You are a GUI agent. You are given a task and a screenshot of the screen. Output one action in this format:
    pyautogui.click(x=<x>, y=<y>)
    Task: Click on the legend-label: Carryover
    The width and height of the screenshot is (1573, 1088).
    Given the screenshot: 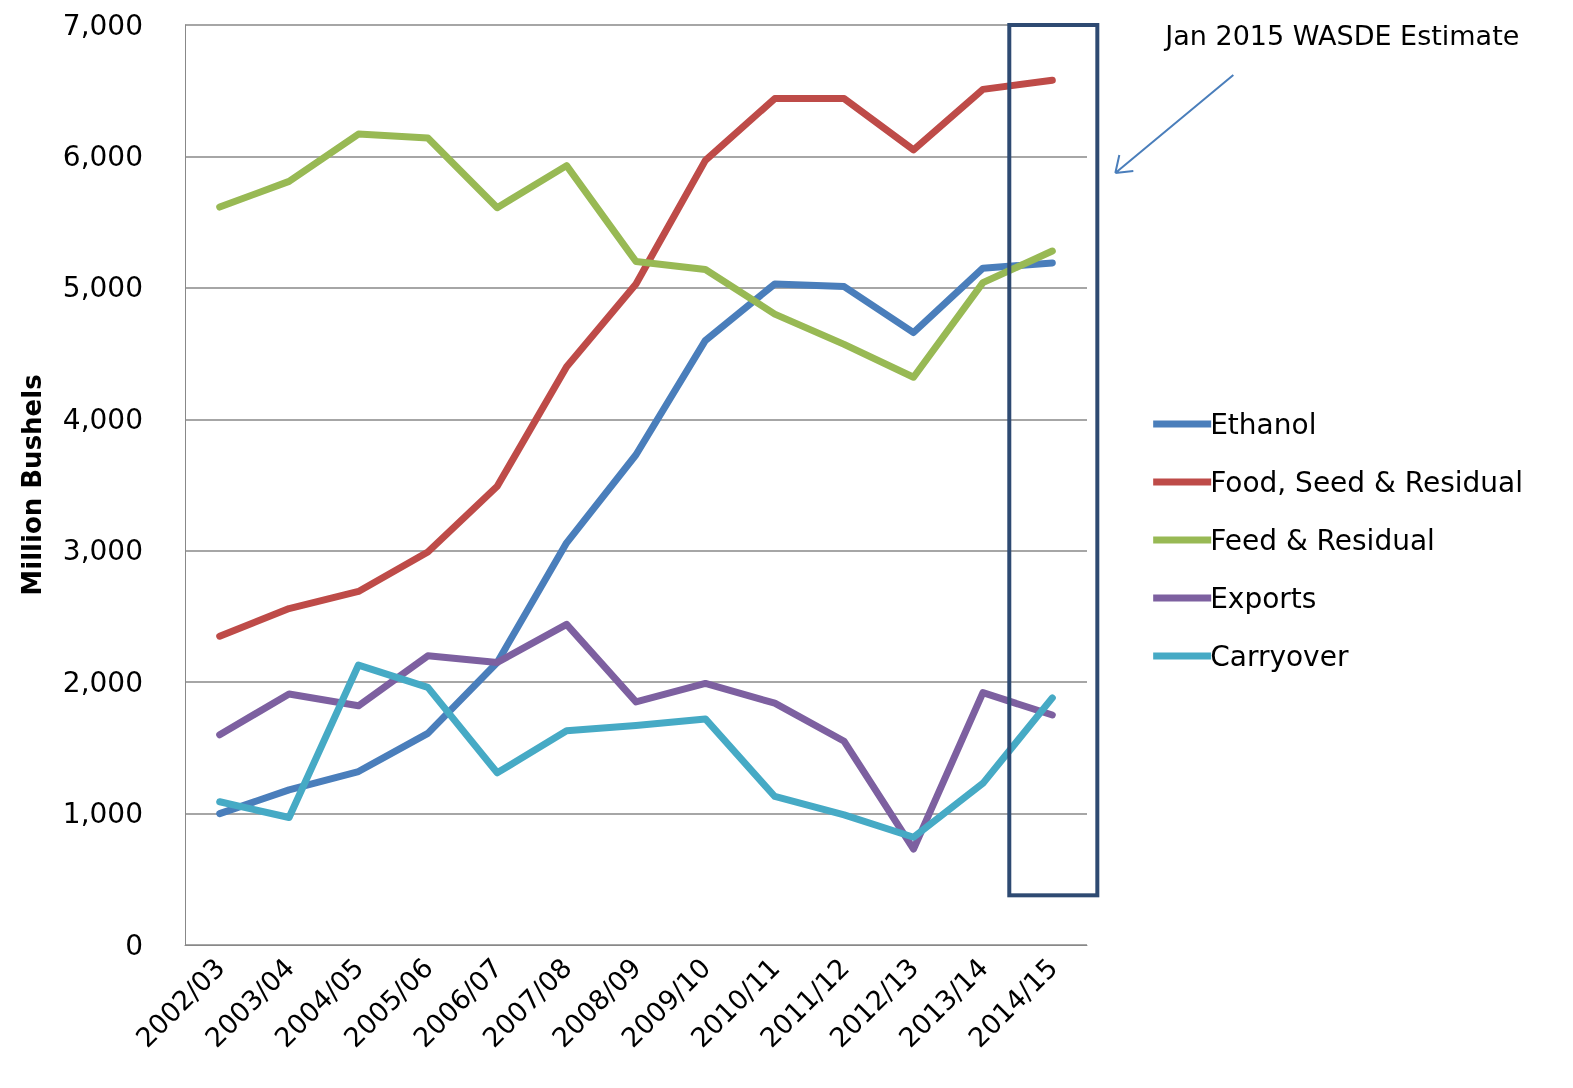 What is the action you would take?
    pyautogui.click(x=1279, y=656)
    